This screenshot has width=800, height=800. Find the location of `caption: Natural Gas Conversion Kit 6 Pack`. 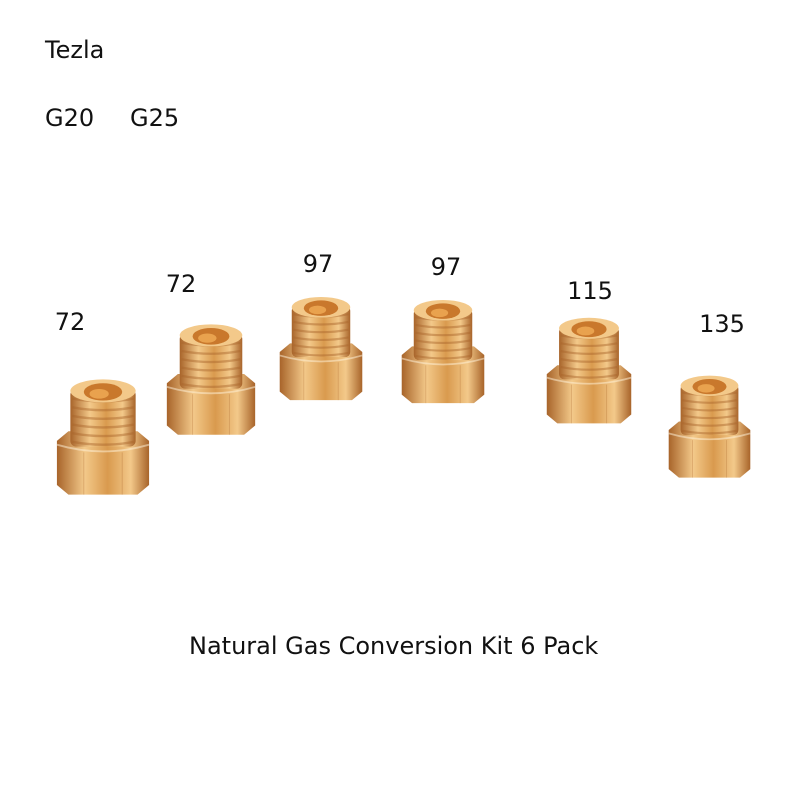

caption: Natural Gas Conversion Kit 6 Pack is located at coordinates (394, 646).